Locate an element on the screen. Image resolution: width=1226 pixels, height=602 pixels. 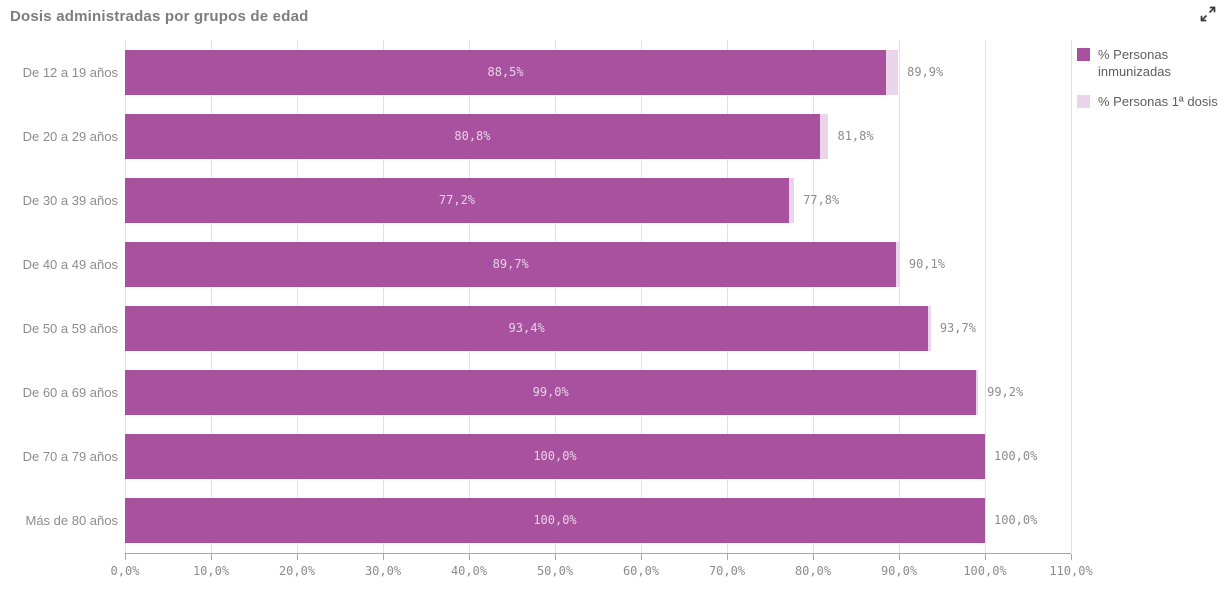
x-tick-label: 0,0% is located at coordinates (125, 571).